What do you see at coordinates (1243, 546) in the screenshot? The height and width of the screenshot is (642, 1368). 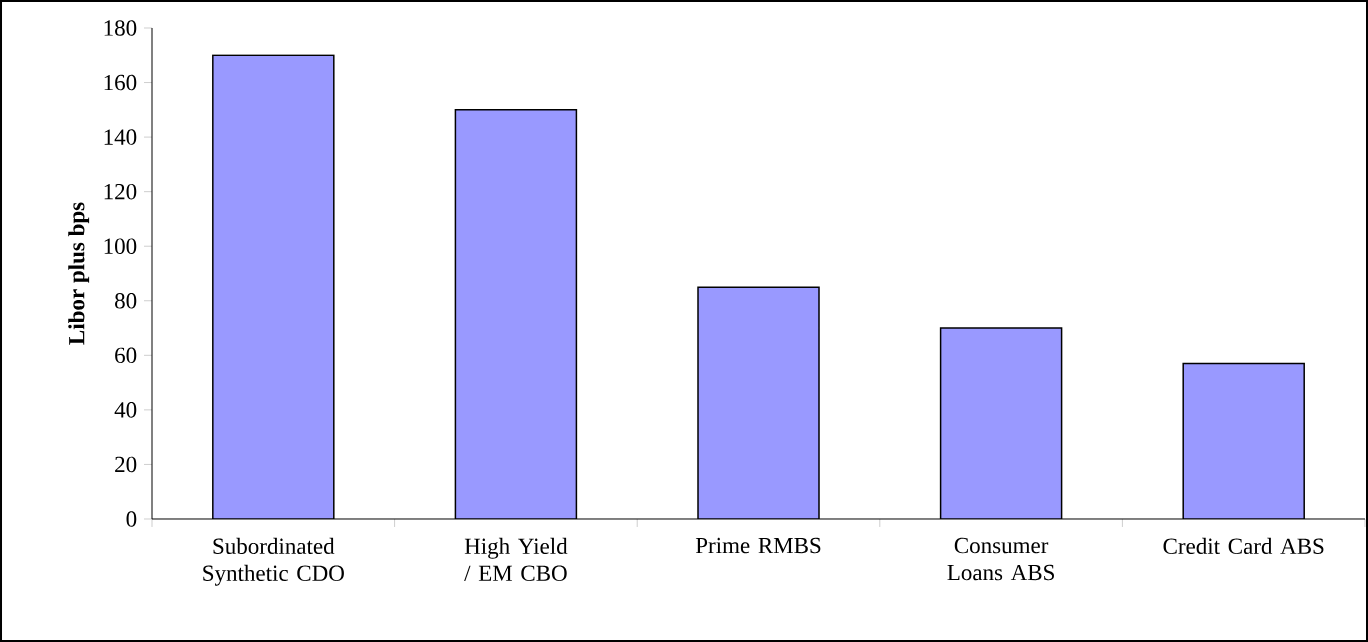 I see `x-tick-label: Credit Card ABS` at bounding box center [1243, 546].